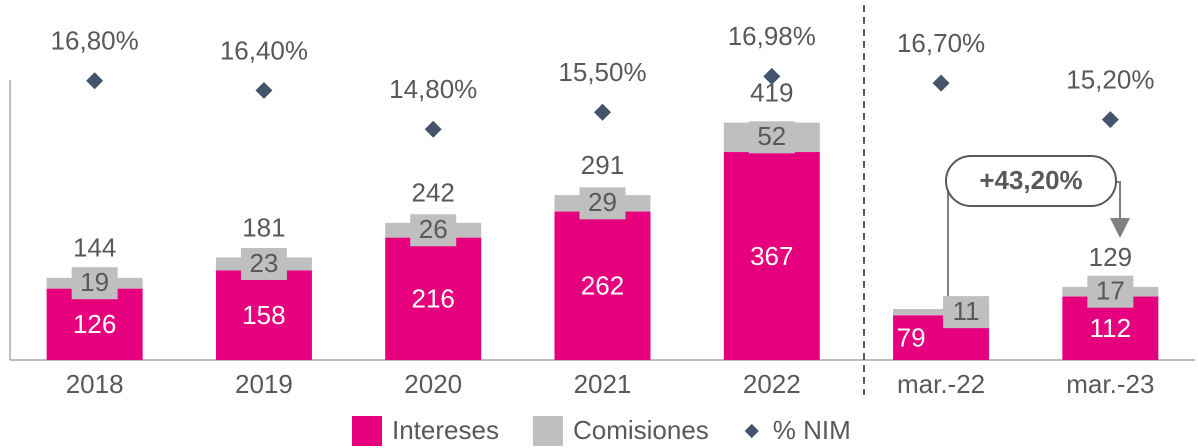  What do you see at coordinates (772, 36) in the screenshot?
I see `nim-label: 16,98%` at bounding box center [772, 36].